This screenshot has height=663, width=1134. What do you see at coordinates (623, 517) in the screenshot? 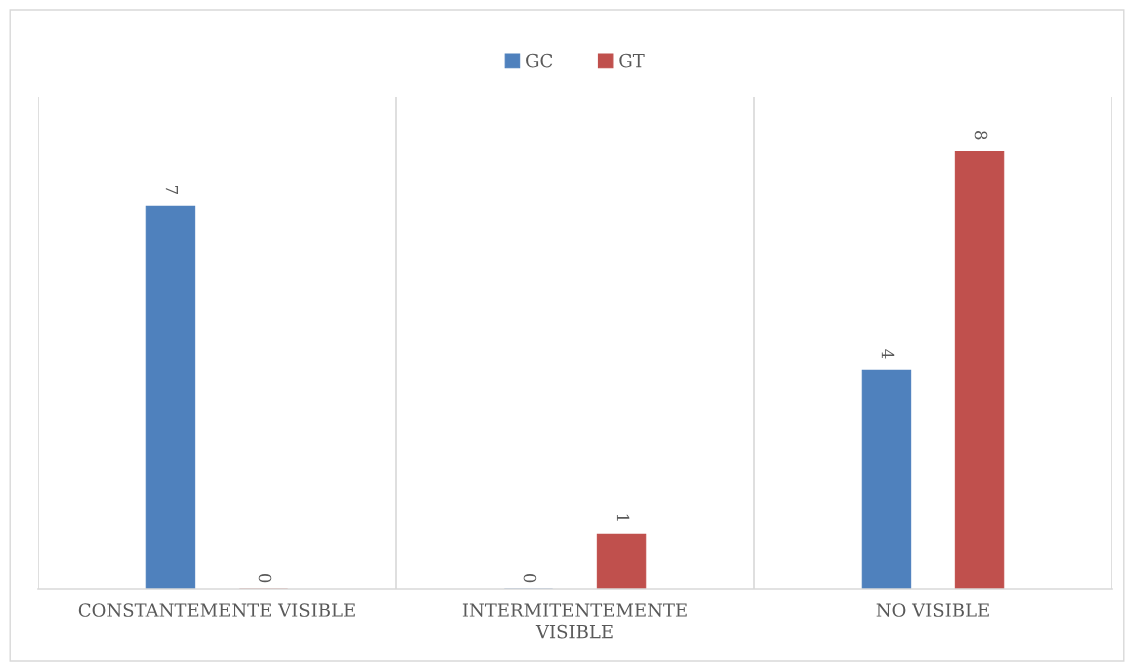
I see `data-label: 1` at bounding box center [623, 517].